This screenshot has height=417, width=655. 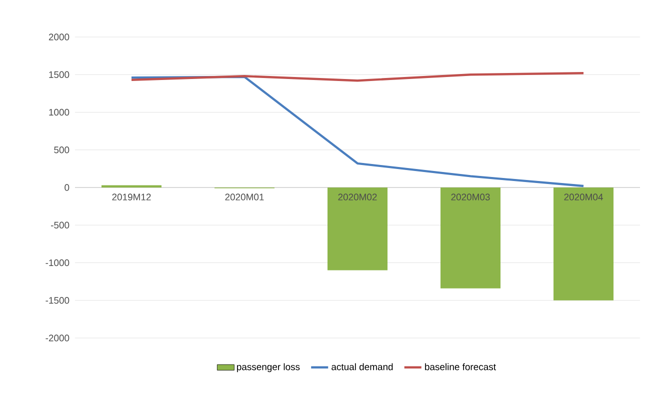 I want to click on y-tick-label: -500, so click(x=60, y=225).